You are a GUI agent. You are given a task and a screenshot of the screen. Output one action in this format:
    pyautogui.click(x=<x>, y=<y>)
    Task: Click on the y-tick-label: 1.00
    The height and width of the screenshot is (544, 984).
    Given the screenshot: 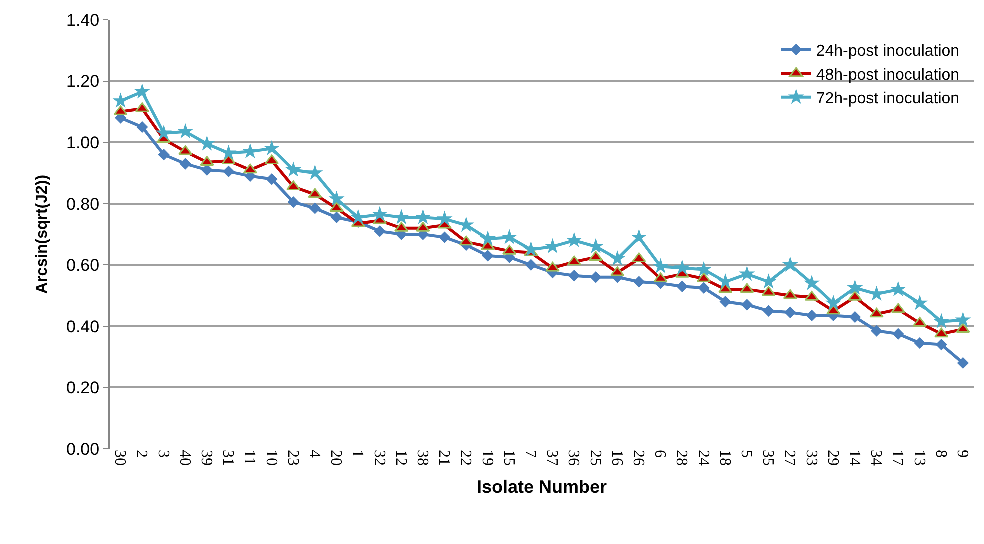 What is the action you would take?
    pyautogui.click(x=83, y=143)
    